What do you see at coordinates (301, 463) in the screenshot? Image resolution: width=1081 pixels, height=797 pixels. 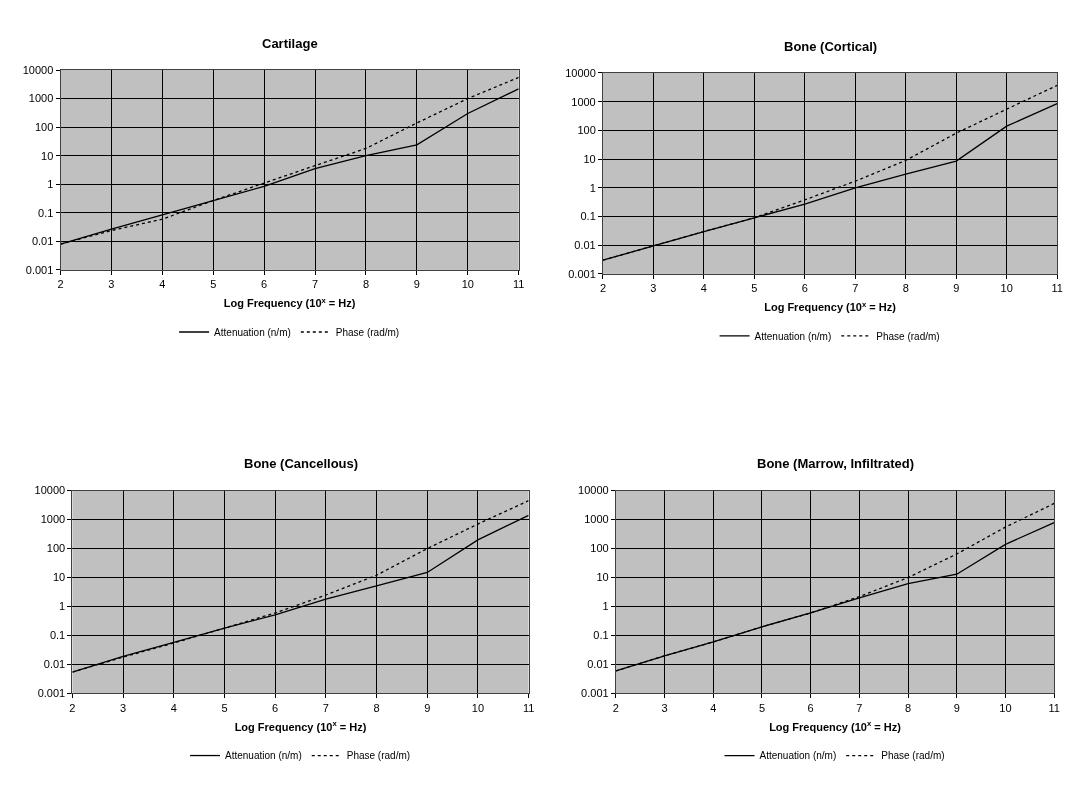 I see `chart-title: Bone (Cancellous)` at bounding box center [301, 463].